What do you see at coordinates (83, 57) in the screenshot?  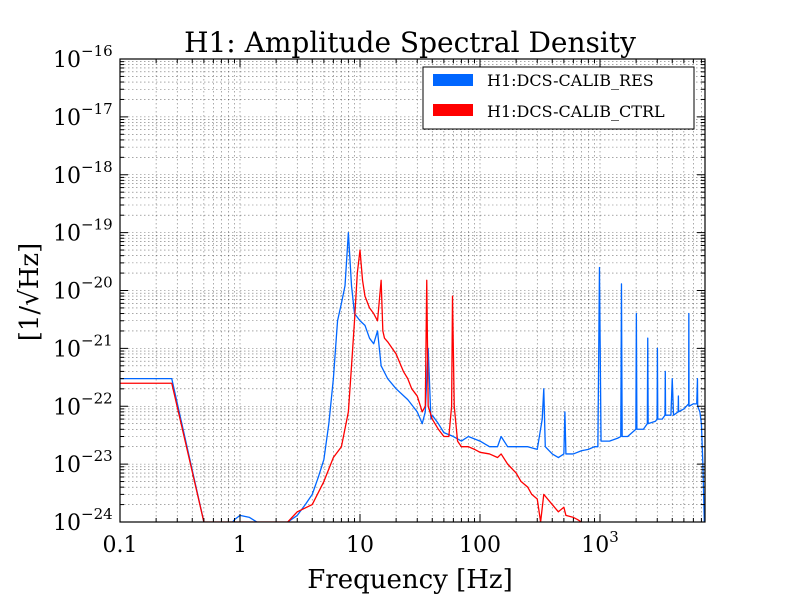 I see `y-tick-label: 10−16` at bounding box center [83, 57].